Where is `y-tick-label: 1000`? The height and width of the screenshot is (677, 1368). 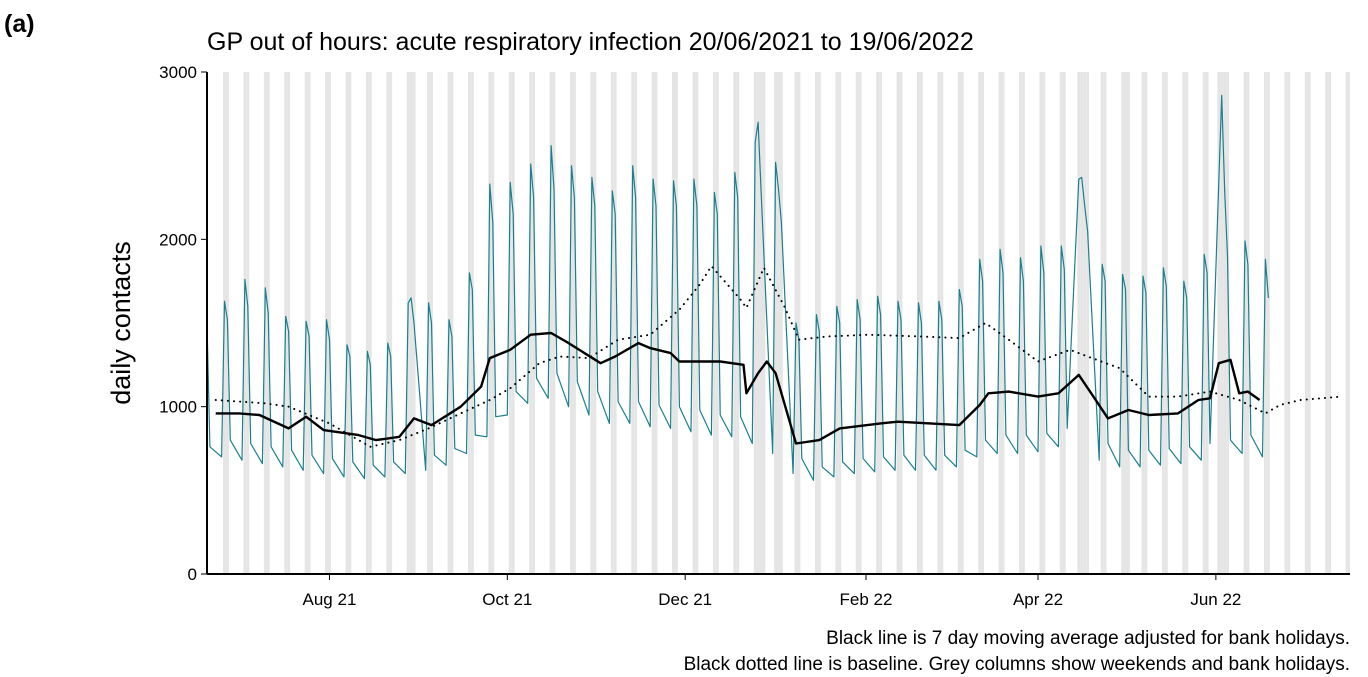 y-tick-label: 1000 is located at coordinates (178, 407).